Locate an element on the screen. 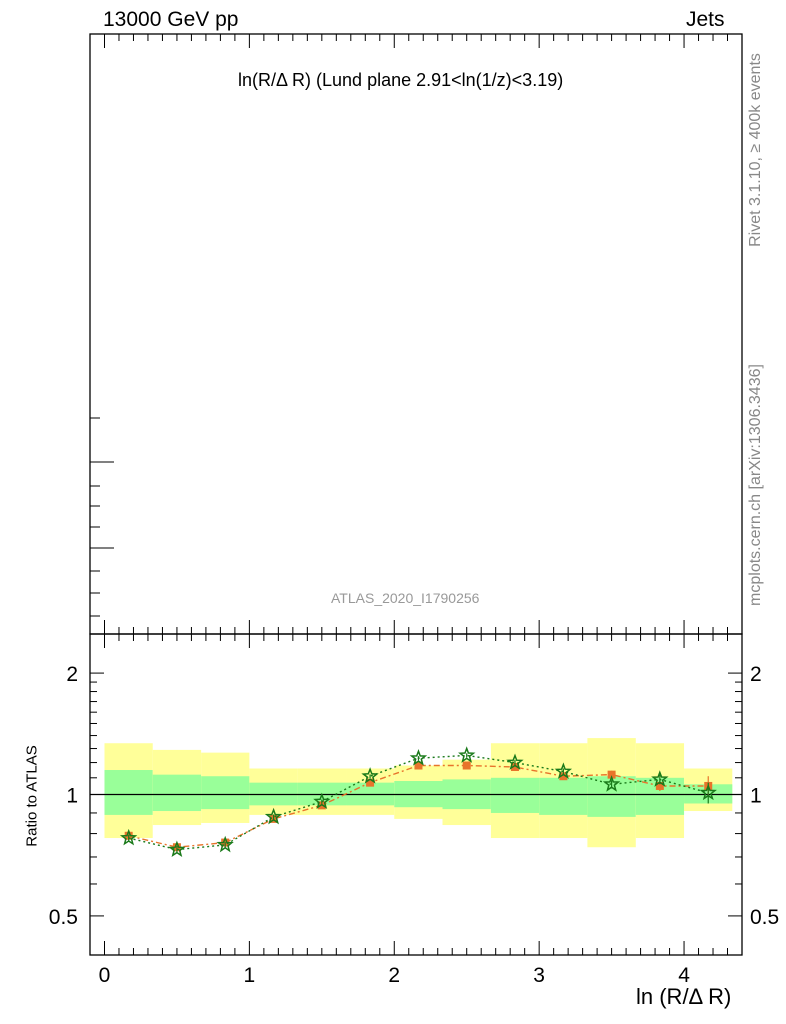 The image size is (786, 1024). uncertainty-bands is located at coordinates (416, 793).